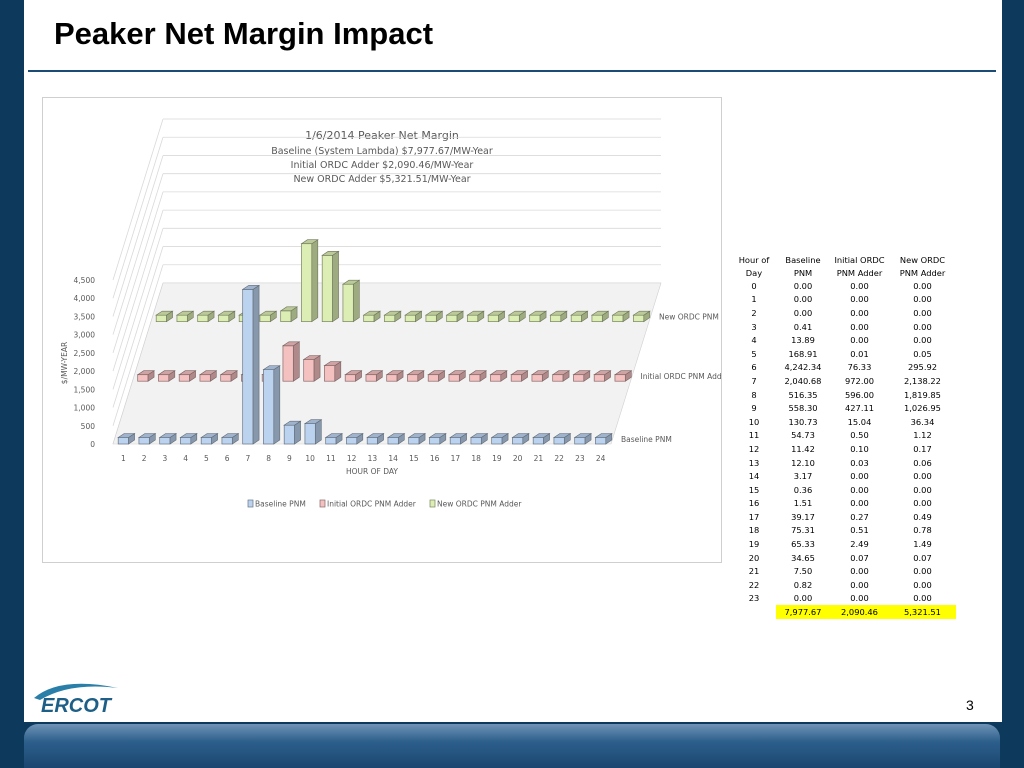  Describe the element at coordinates (922, 530) in the screenshot. I see `table-cell: 0.78` at that location.